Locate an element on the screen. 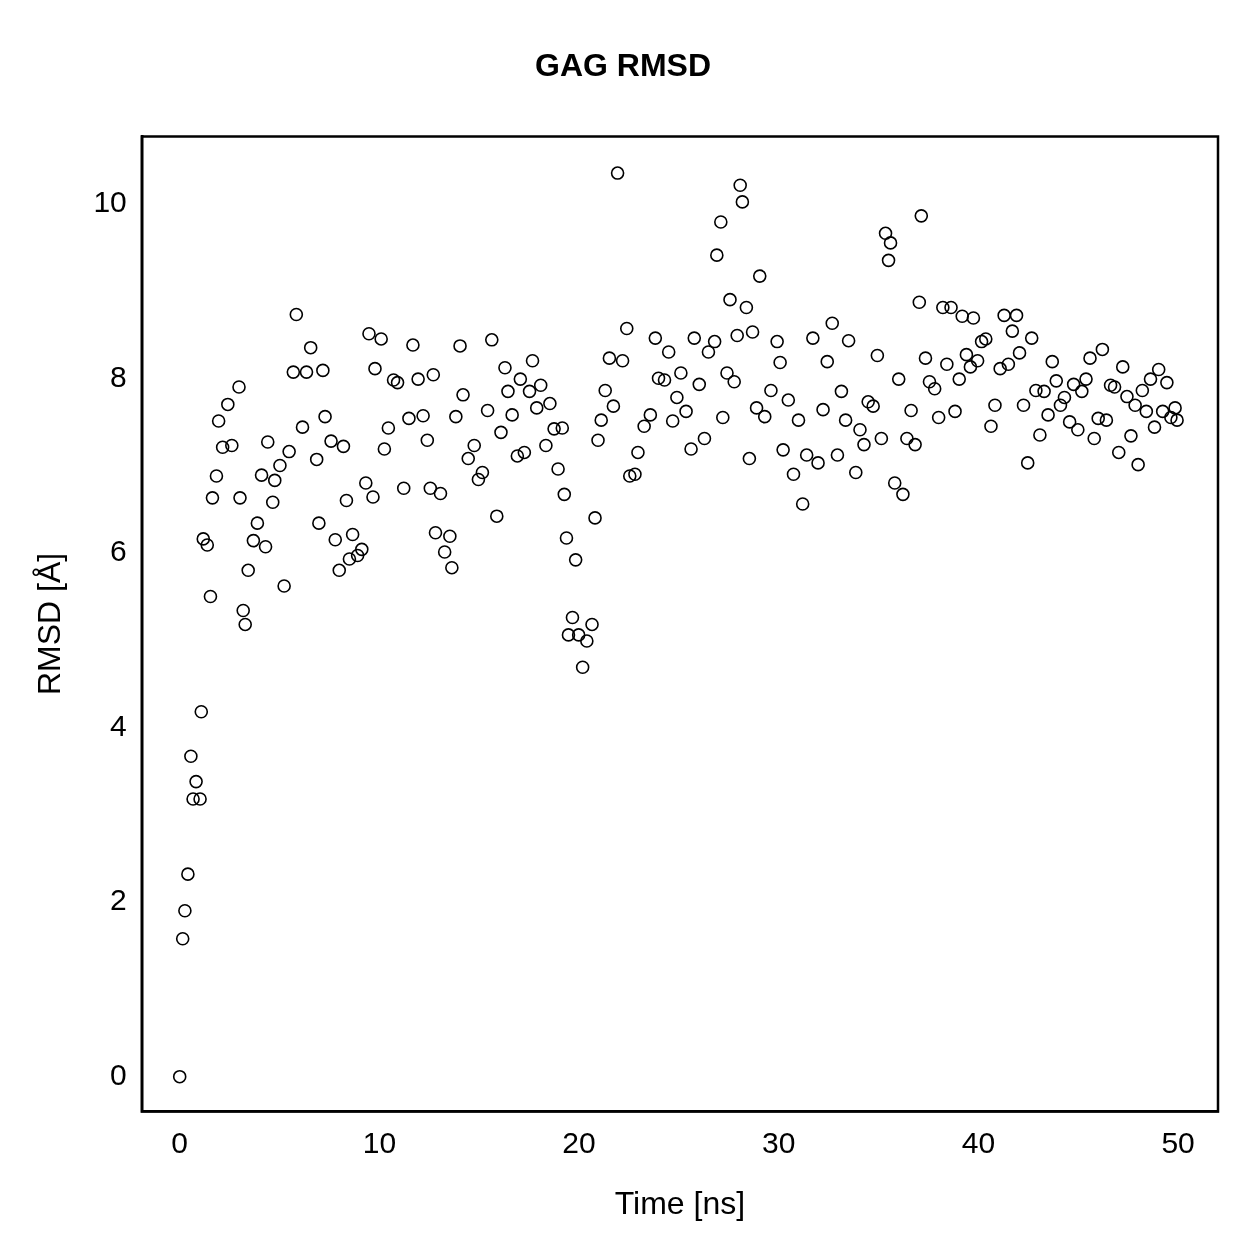 This screenshot has height=1259, width=1259. x-tick-label: 40 is located at coordinates (978, 1142).